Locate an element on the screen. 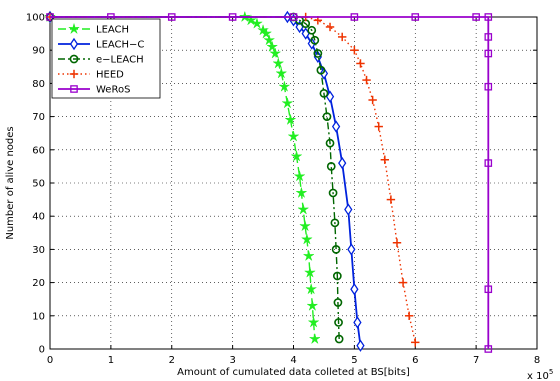 Image resolution: width=560 pixels, height=381 pixels. legend: LEACH LEACH−C e−LEACH HEED WeRoS is located at coordinates (106, 58).